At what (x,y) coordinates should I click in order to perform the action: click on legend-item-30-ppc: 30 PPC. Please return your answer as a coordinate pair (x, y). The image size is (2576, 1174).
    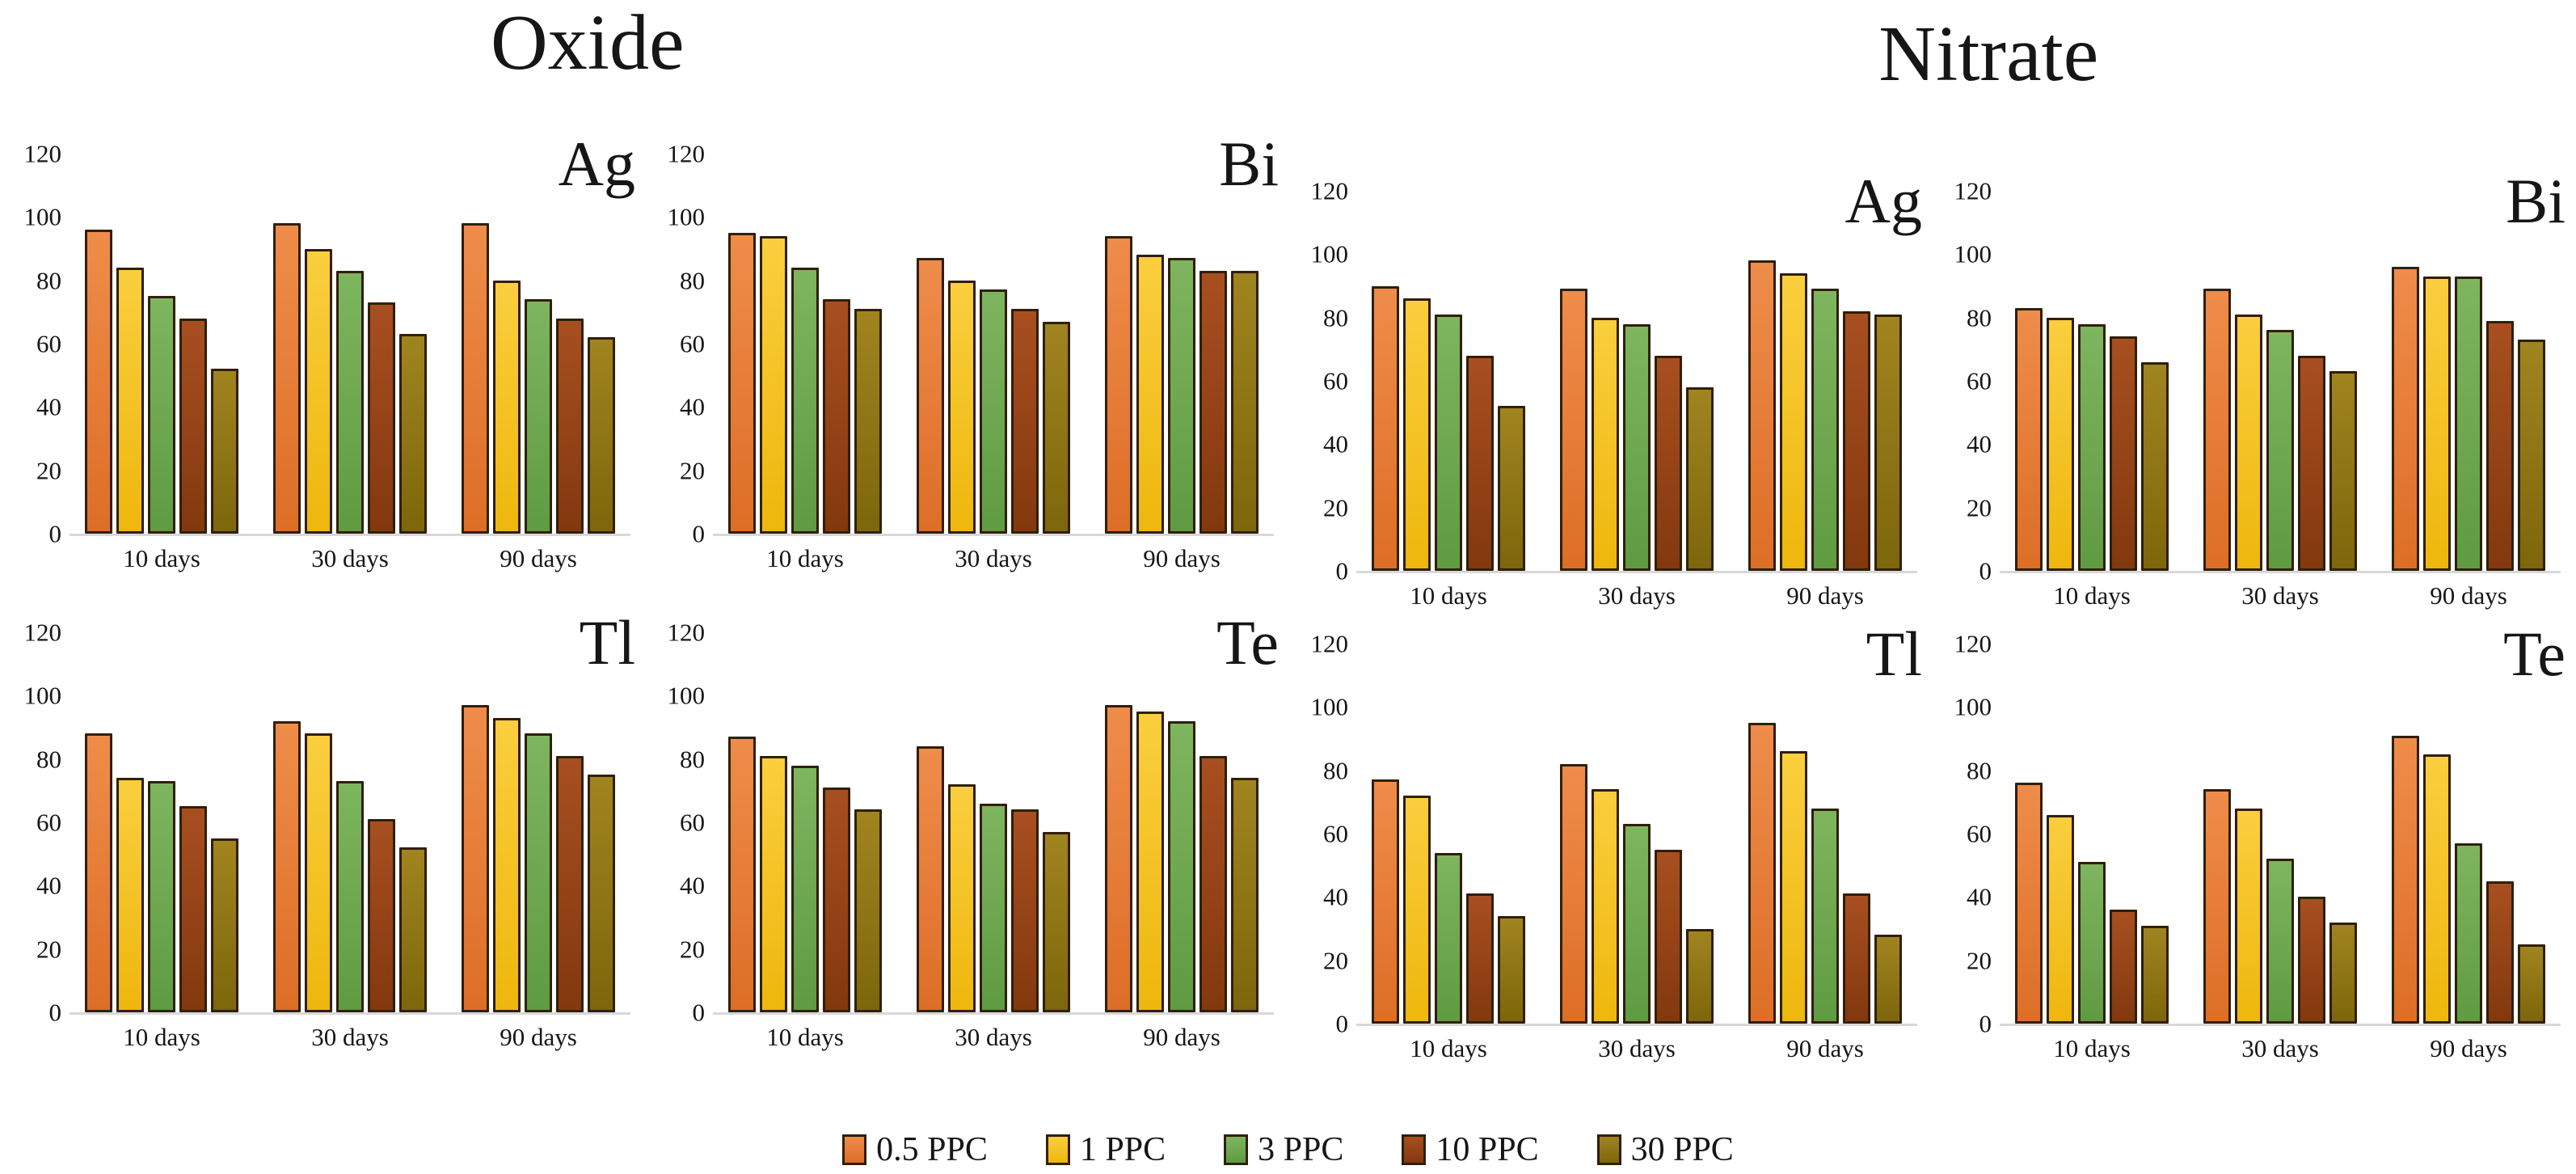
    Looking at the image, I should click on (1665, 1149).